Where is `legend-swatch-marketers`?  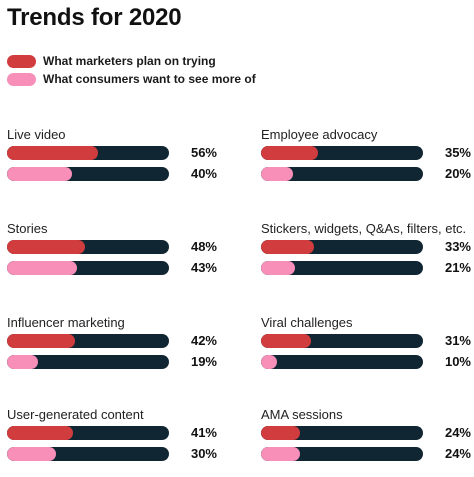 legend-swatch-marketers is located at coordinates (21, 61).